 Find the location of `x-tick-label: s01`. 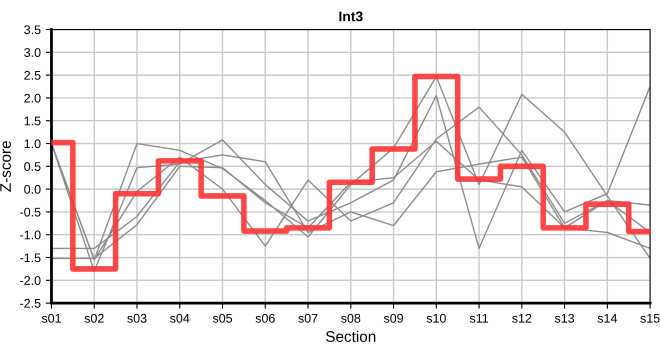

x-tick-label: s01 is located at coordinates (51, 318).